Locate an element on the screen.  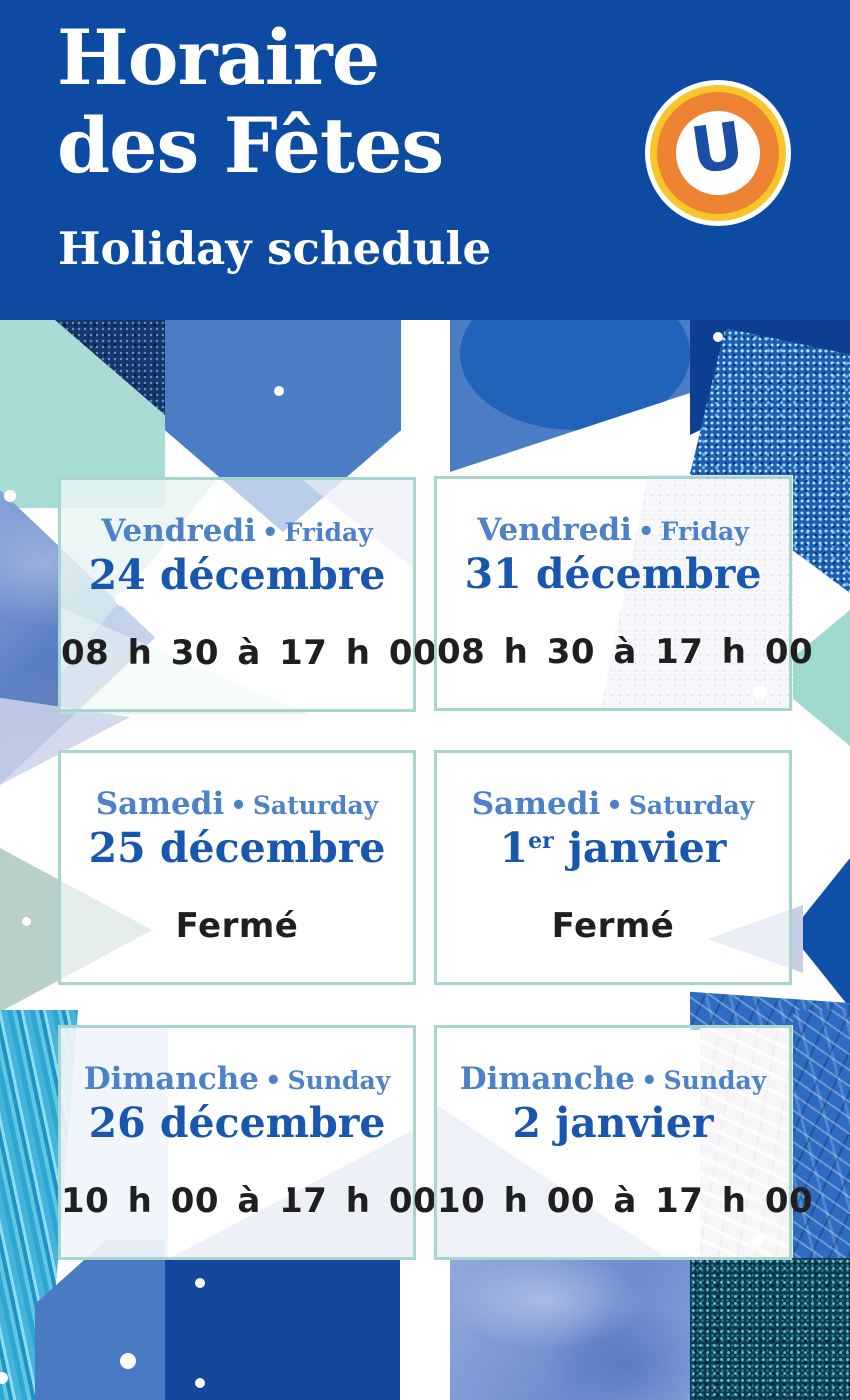
schedule-card-dec25: Samedi • Saturday 25 décembre Fermé is located at coordinates (237, 867).